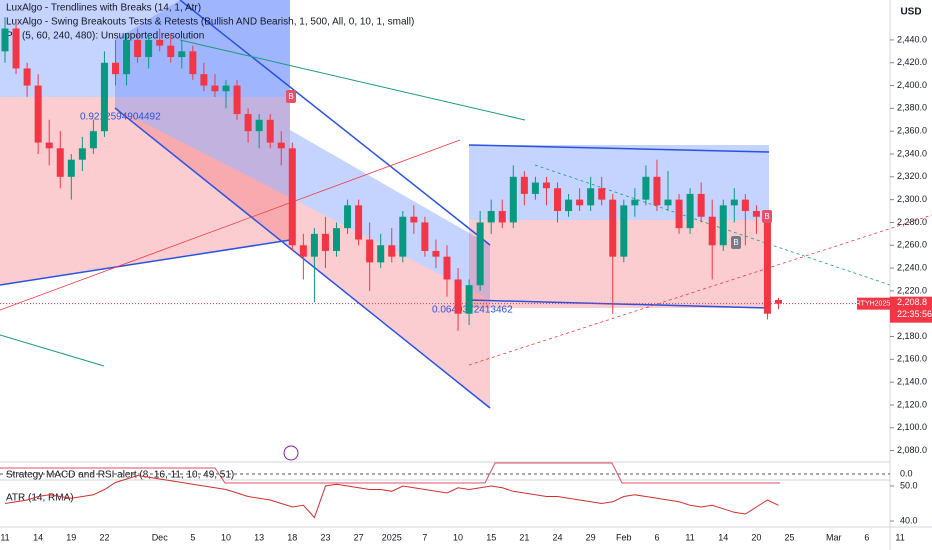  What do you see at coordinates (912, 336) in the screenshot?
I see `y-tick-label: 2,180.0` at bounding box center [912, 336].